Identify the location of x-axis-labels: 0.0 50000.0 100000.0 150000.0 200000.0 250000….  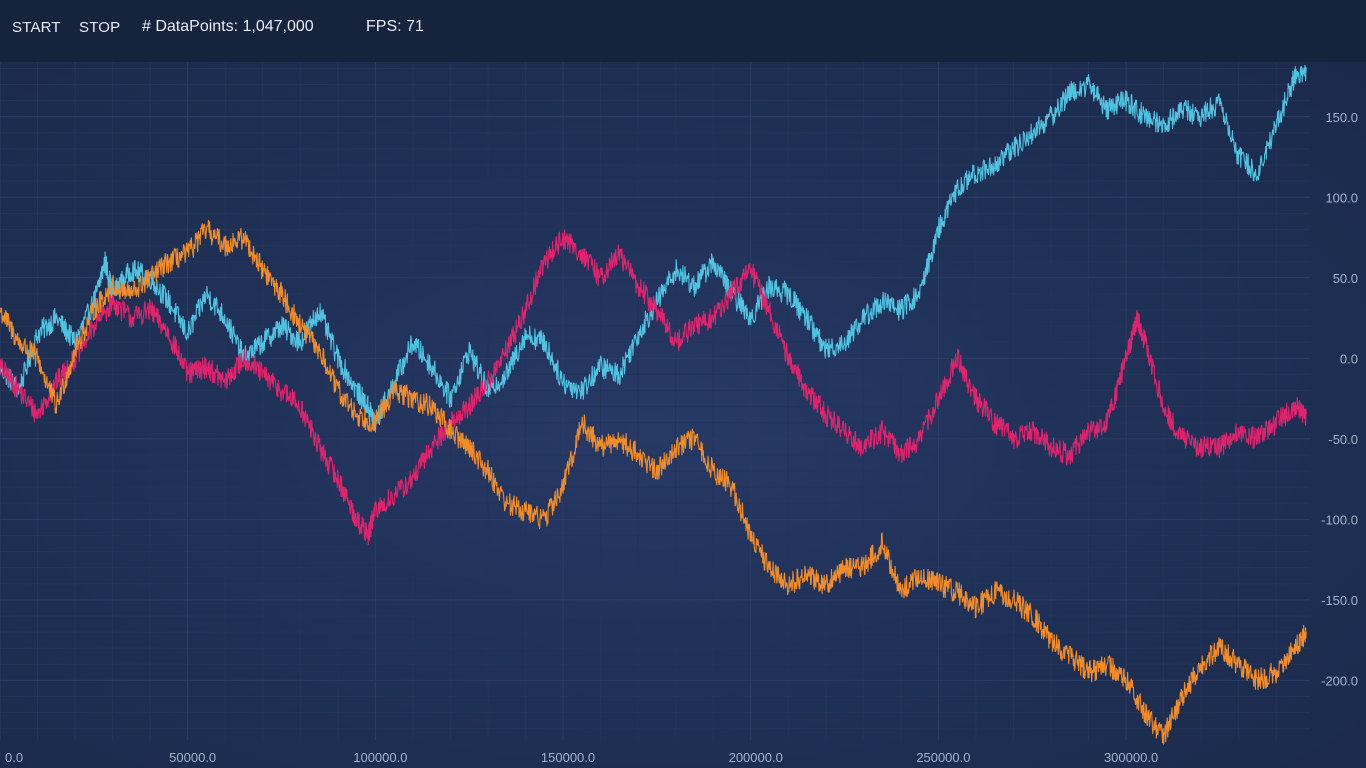
(581, 757).